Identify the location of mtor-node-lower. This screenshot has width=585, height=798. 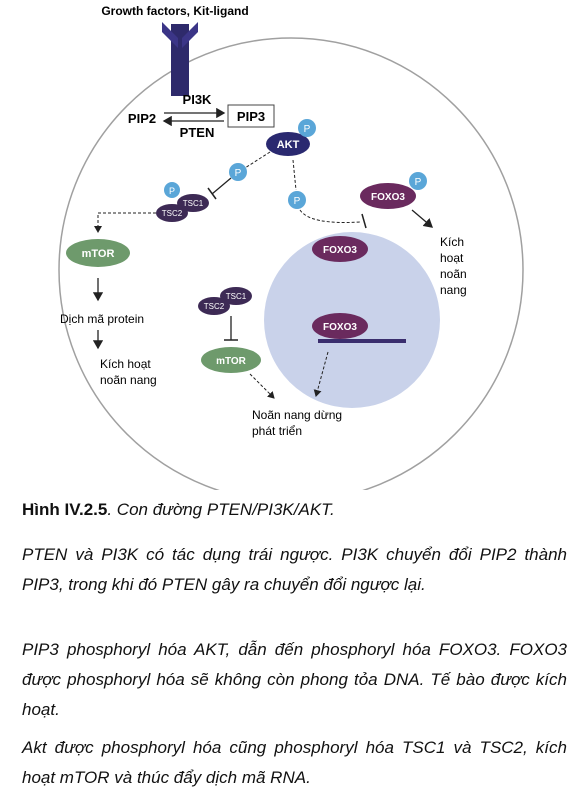
(231, 360).